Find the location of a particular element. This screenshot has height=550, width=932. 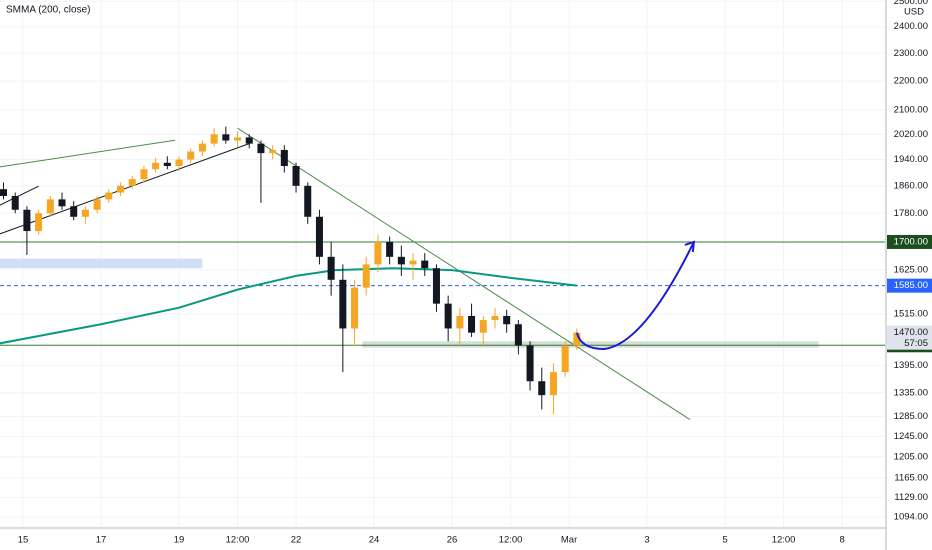

y-tick-label: 1285.00 is located at coordinates (911, 416).